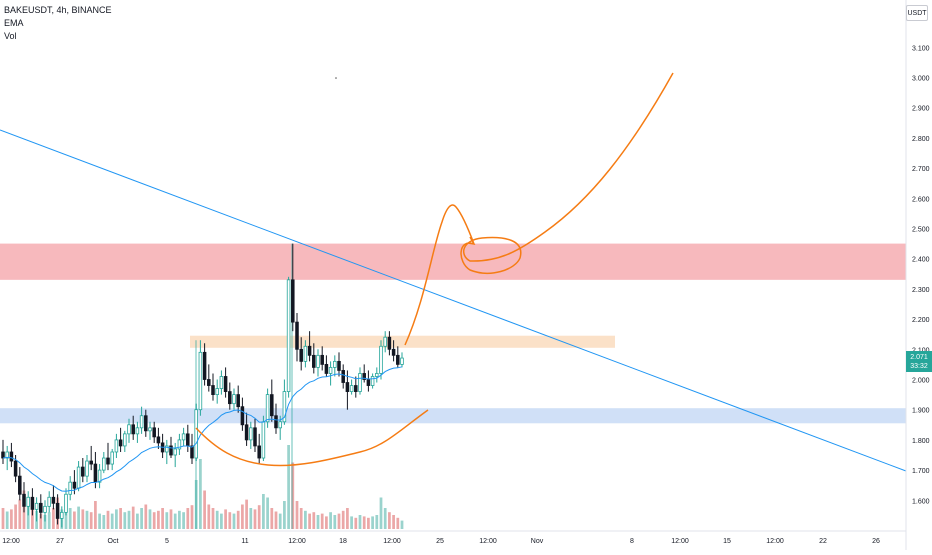 Image resolution: width=932 pixels, height=555 pixels. I want to click on zone-support, so click(453, 416).